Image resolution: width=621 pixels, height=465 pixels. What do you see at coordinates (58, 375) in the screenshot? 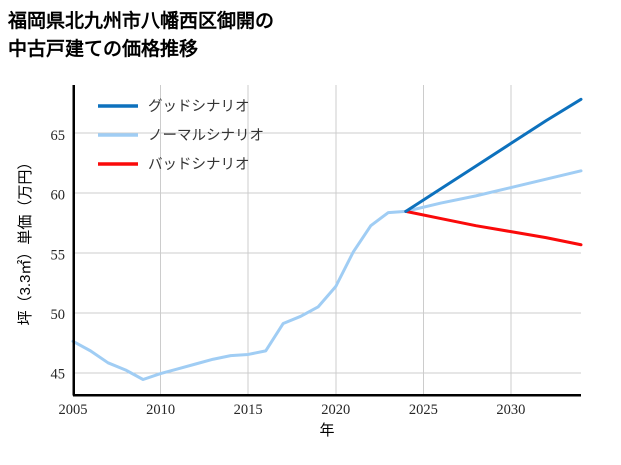
I see `y-tick-45: 45` at bounding box center [58, 375].